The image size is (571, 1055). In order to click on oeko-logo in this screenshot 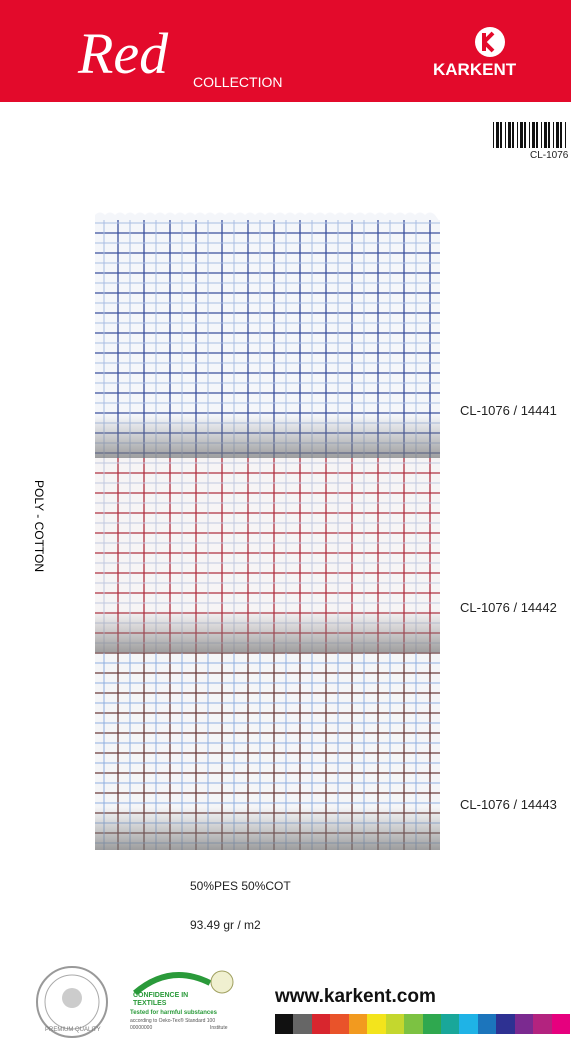, I will do `click(183, 983)`.